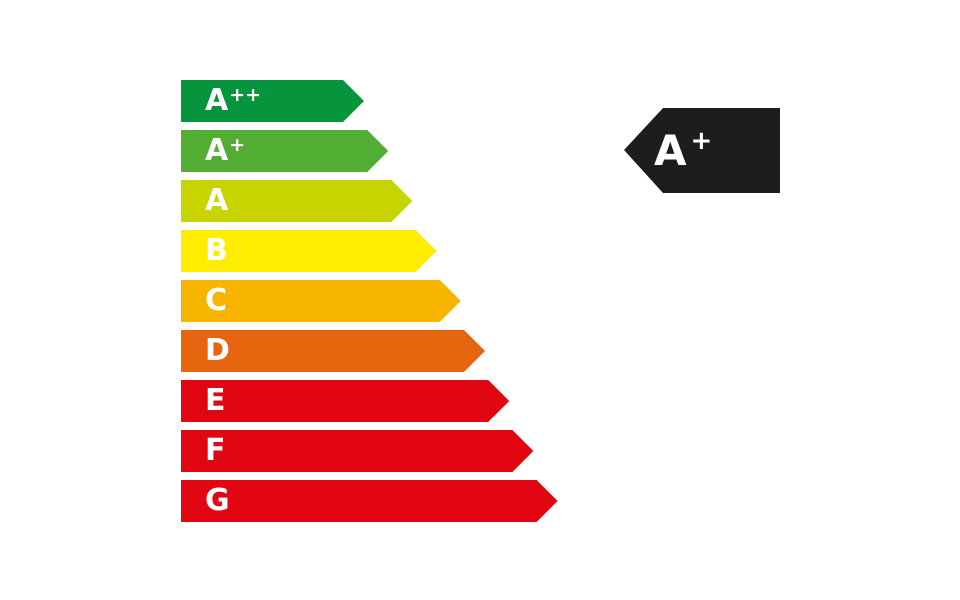  What do you see at coordinates (217, 350) in the screenshot?
I see `energy-class-label: D` at bounding box center [217, 350].